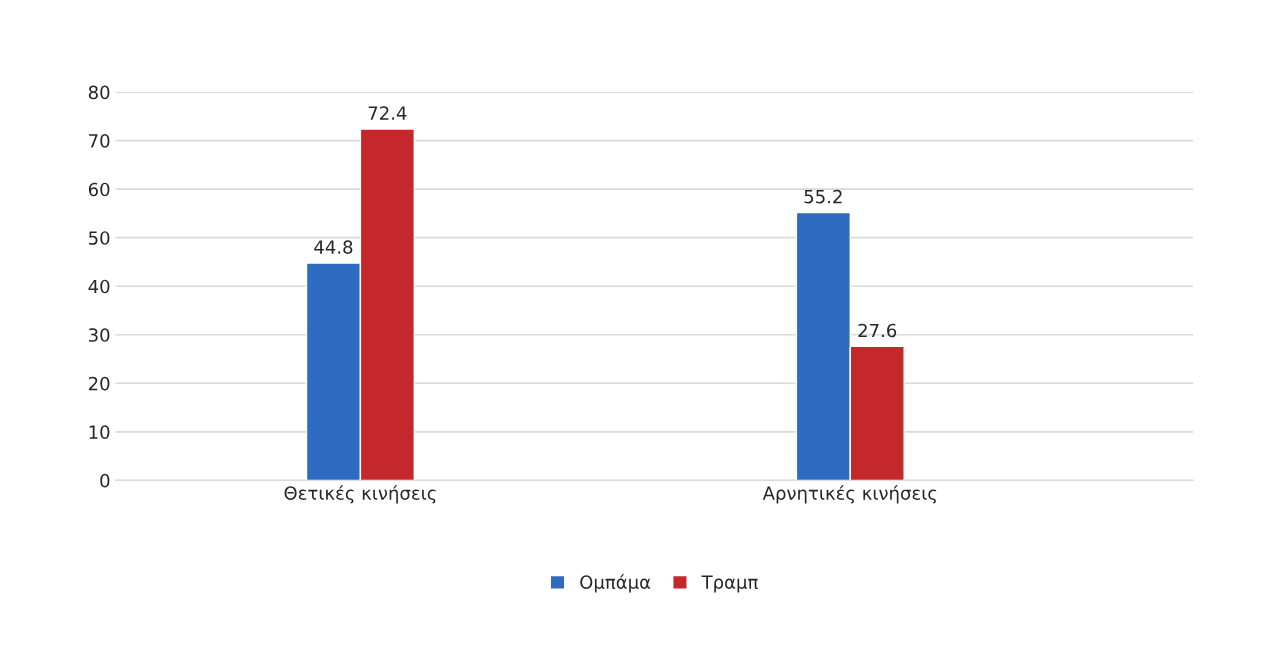 This screenshot has width=1283, height=658. I want to click on y-tick-label: 50, so click(99, 238).